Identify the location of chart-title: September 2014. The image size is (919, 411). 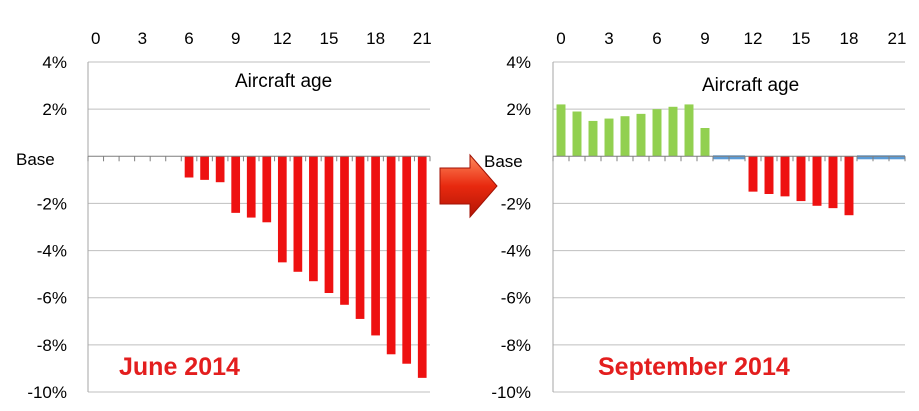
(694, 367).